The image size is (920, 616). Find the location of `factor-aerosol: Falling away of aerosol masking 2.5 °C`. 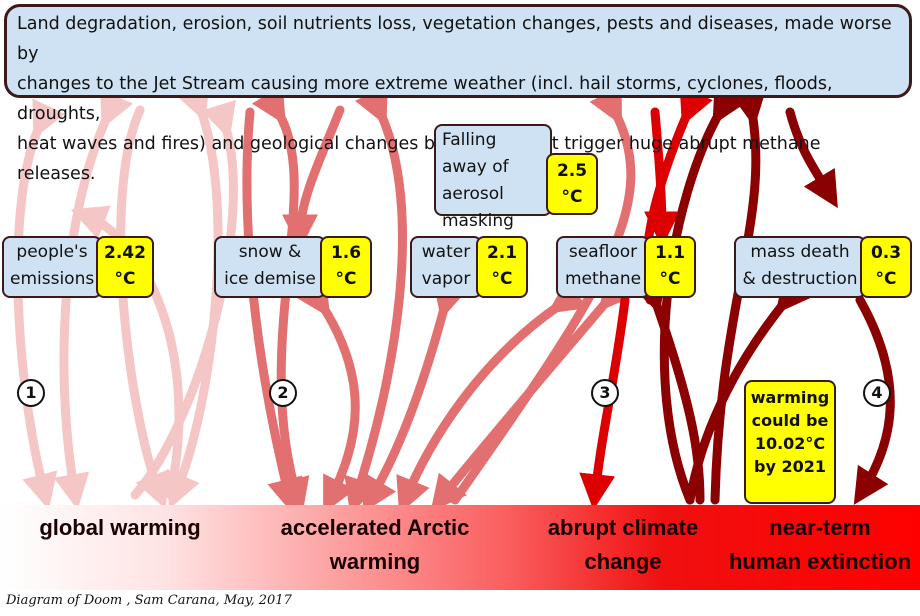

factor-aerosol: Falling away of aerosol masking 2.5 °C is located at coordinates (516, 177).